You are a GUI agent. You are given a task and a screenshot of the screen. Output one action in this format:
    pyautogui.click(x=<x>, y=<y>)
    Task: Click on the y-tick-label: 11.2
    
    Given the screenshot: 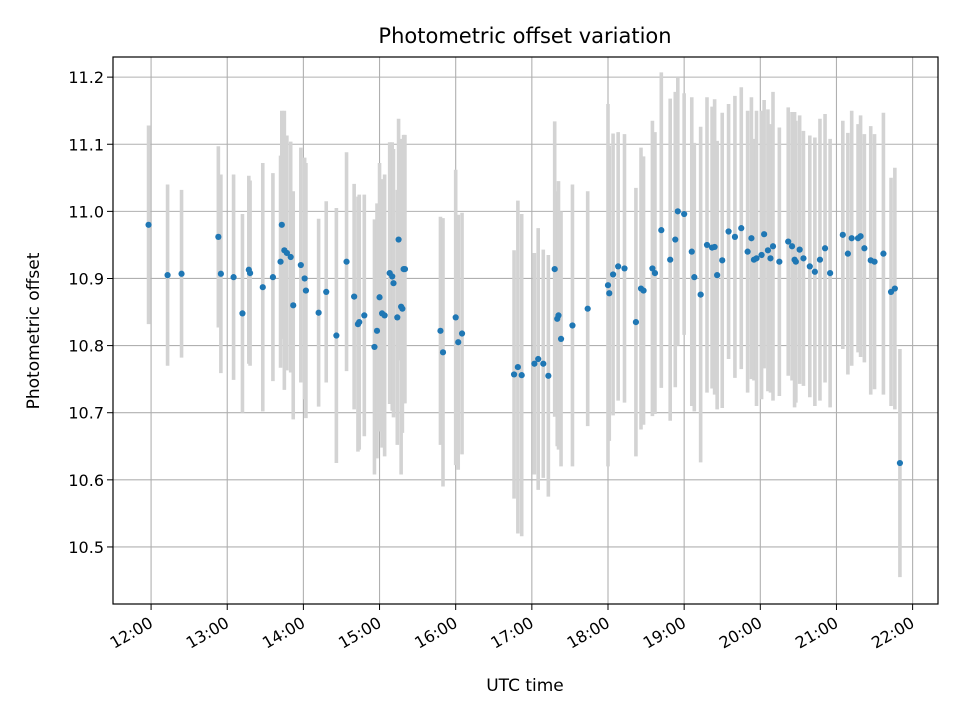 What is the action you would take?
    pyautogui.click(x=86, y=77)
    